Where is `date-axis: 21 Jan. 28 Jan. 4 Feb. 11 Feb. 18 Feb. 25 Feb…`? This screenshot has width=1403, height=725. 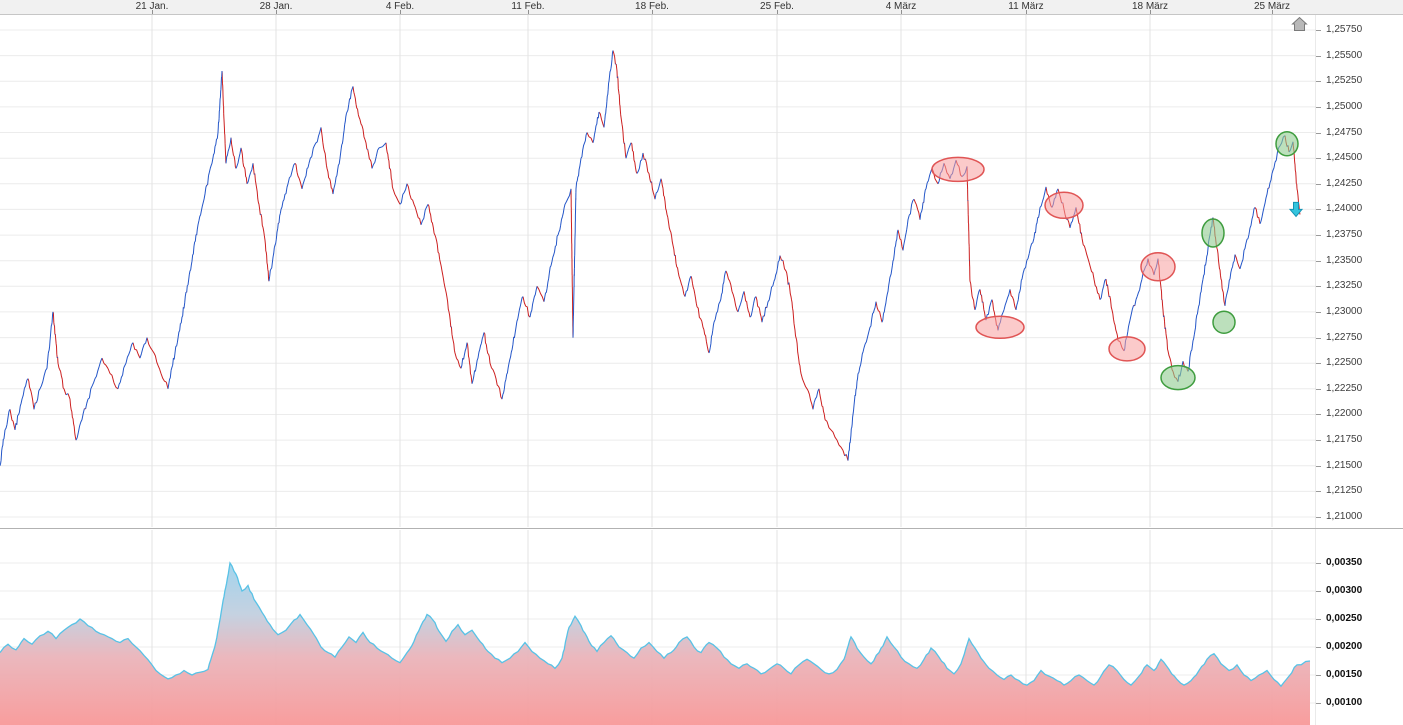
date-axis: 21 Jan. 28 Jan. 4 Feb. 11 Feb. 18 Feb. 25 Feb… is located at coordinates (701, 7).